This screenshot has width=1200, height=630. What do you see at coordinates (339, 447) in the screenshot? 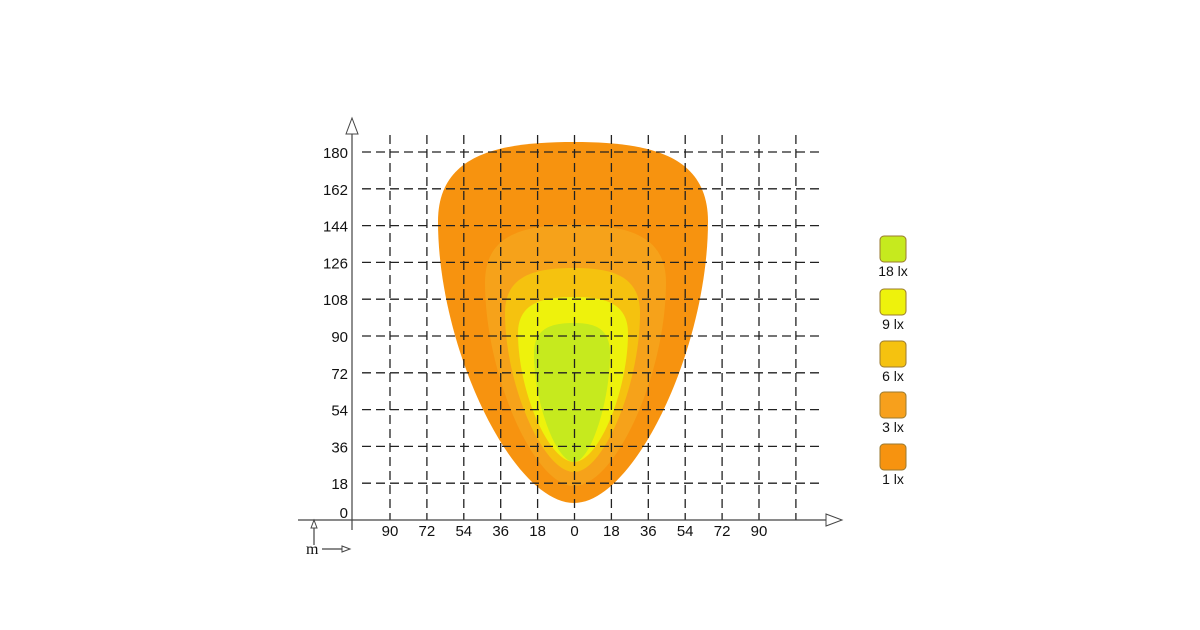
I see `y-tick-label: 36` at bounding box center [339, 447].